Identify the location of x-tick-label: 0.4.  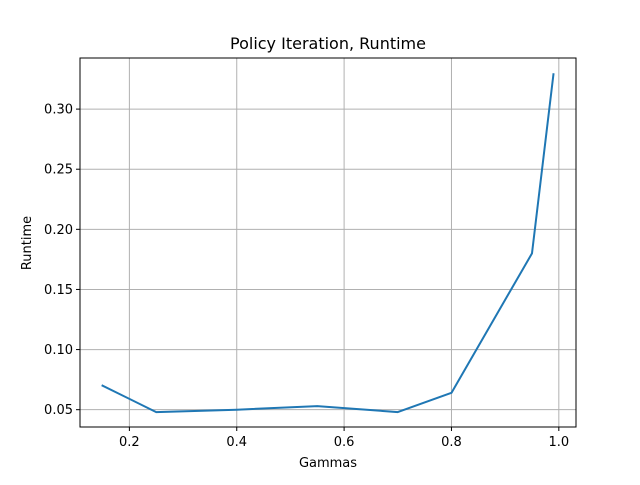
(236, 442).